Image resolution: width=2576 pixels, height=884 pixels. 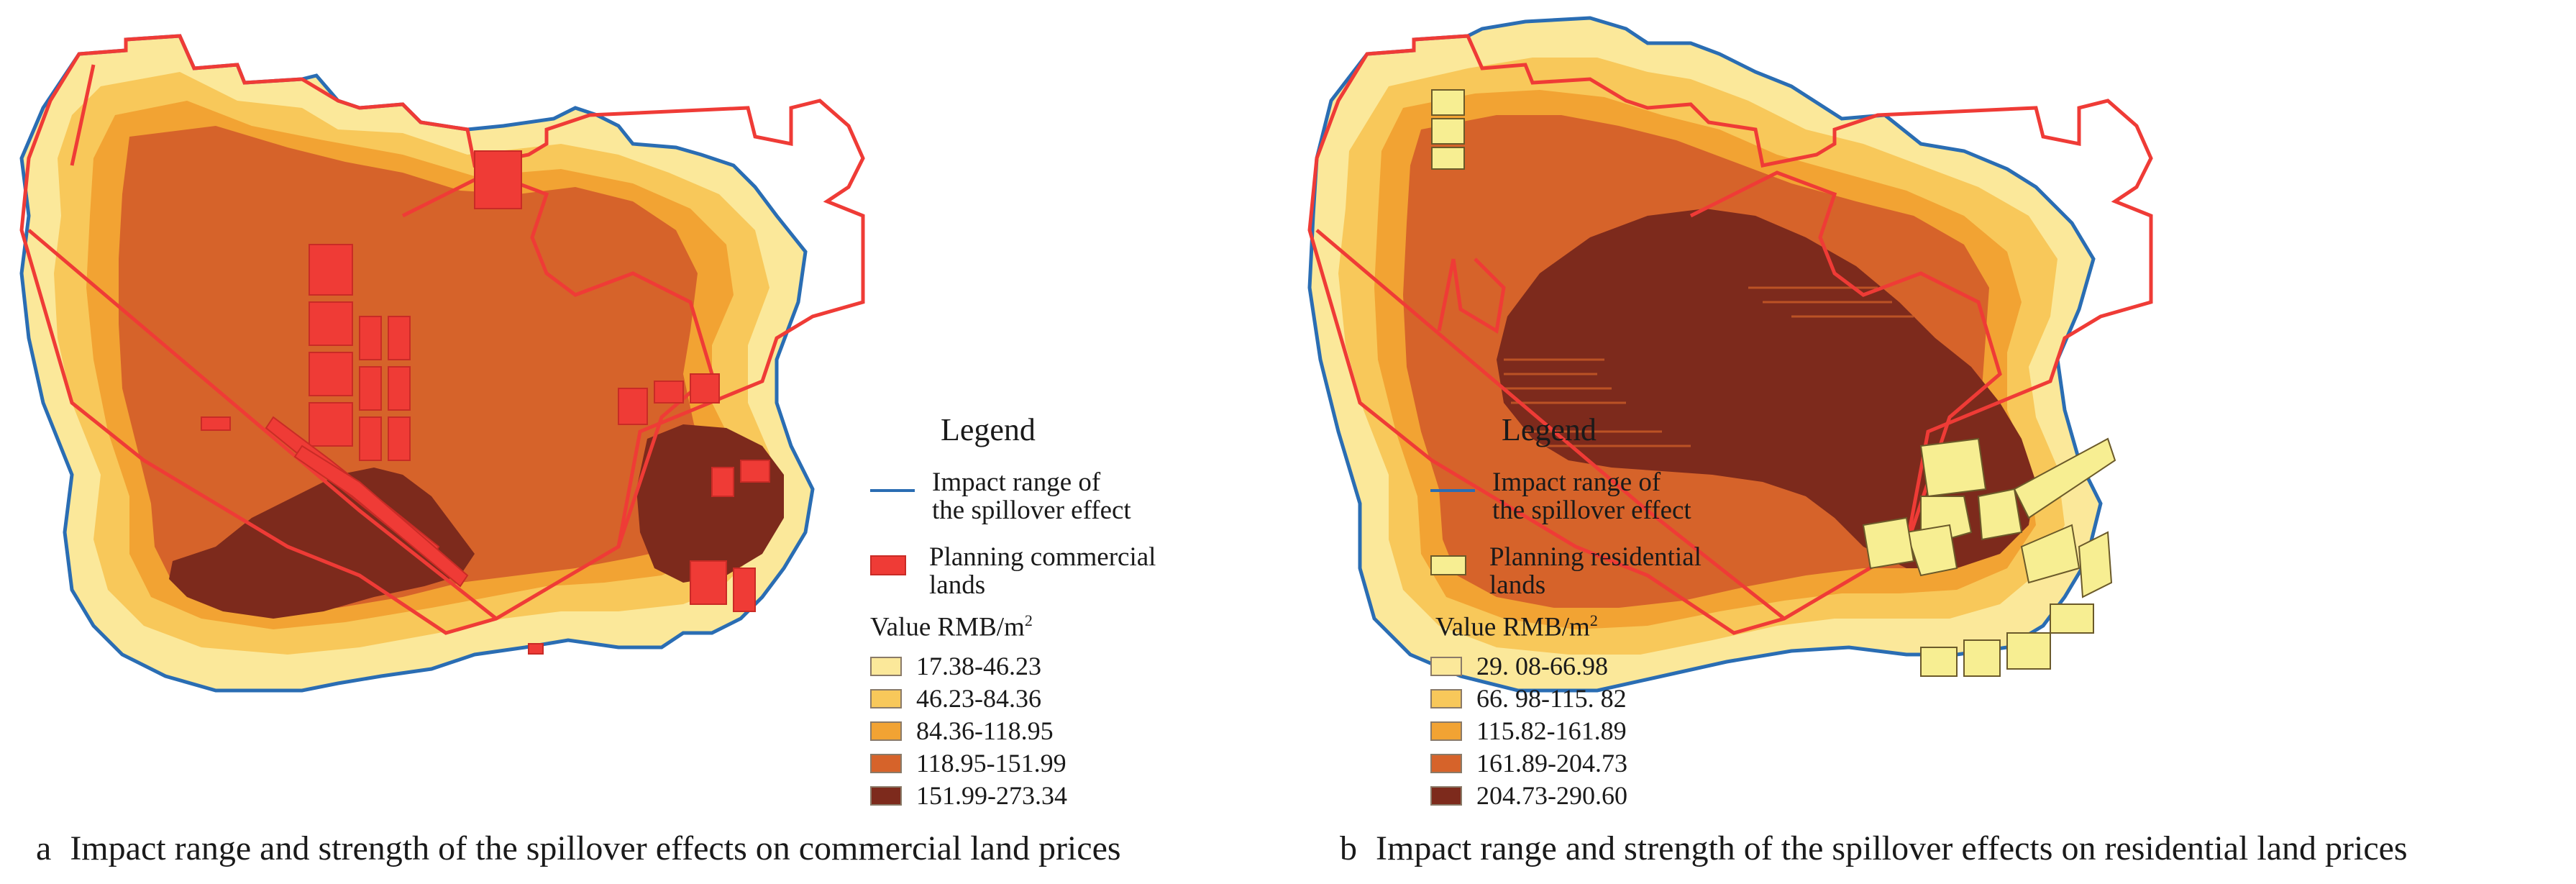 What do you see at coordinates (1448, 565) in the screenshot?
I see `yellow-fill-rectangle-icon` at bounding box center [1448, 565].